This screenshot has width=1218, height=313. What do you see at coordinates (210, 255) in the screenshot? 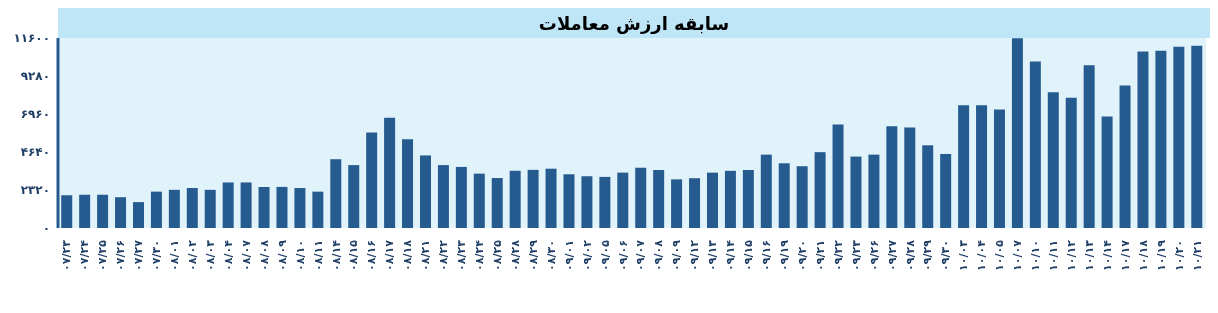
I see `x-tick-label: ۰۸/۰۳` at bounding box center [210, 255].